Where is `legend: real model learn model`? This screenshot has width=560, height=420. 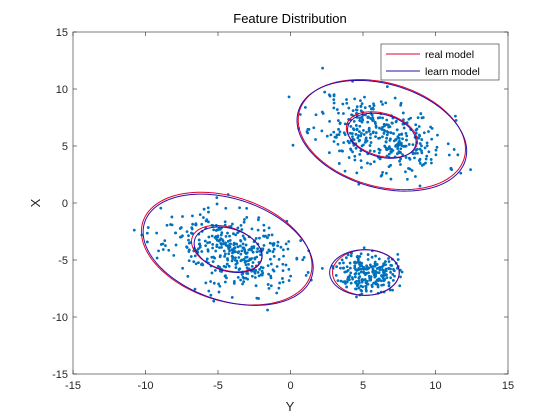 legend: real model learn model is located at coordinates (440, 62).